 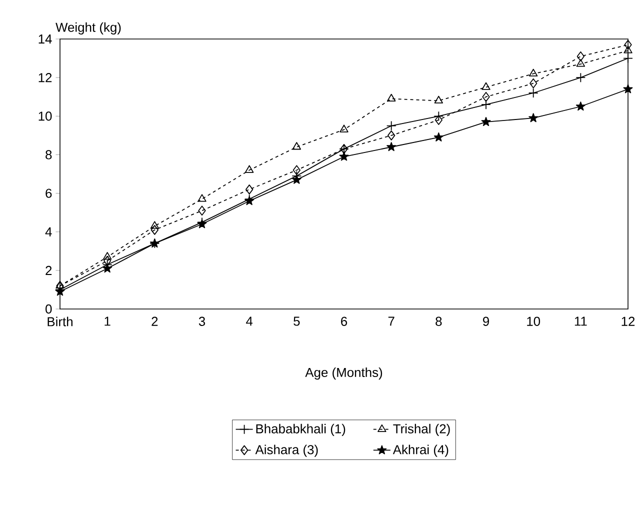 I want to click on x-tick-label: 9, so click(x=486, y=321).